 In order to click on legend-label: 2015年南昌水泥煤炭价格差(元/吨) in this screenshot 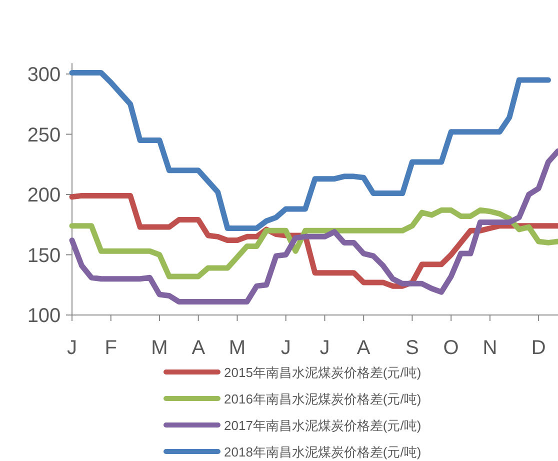, I will do `click(323, 372)`.